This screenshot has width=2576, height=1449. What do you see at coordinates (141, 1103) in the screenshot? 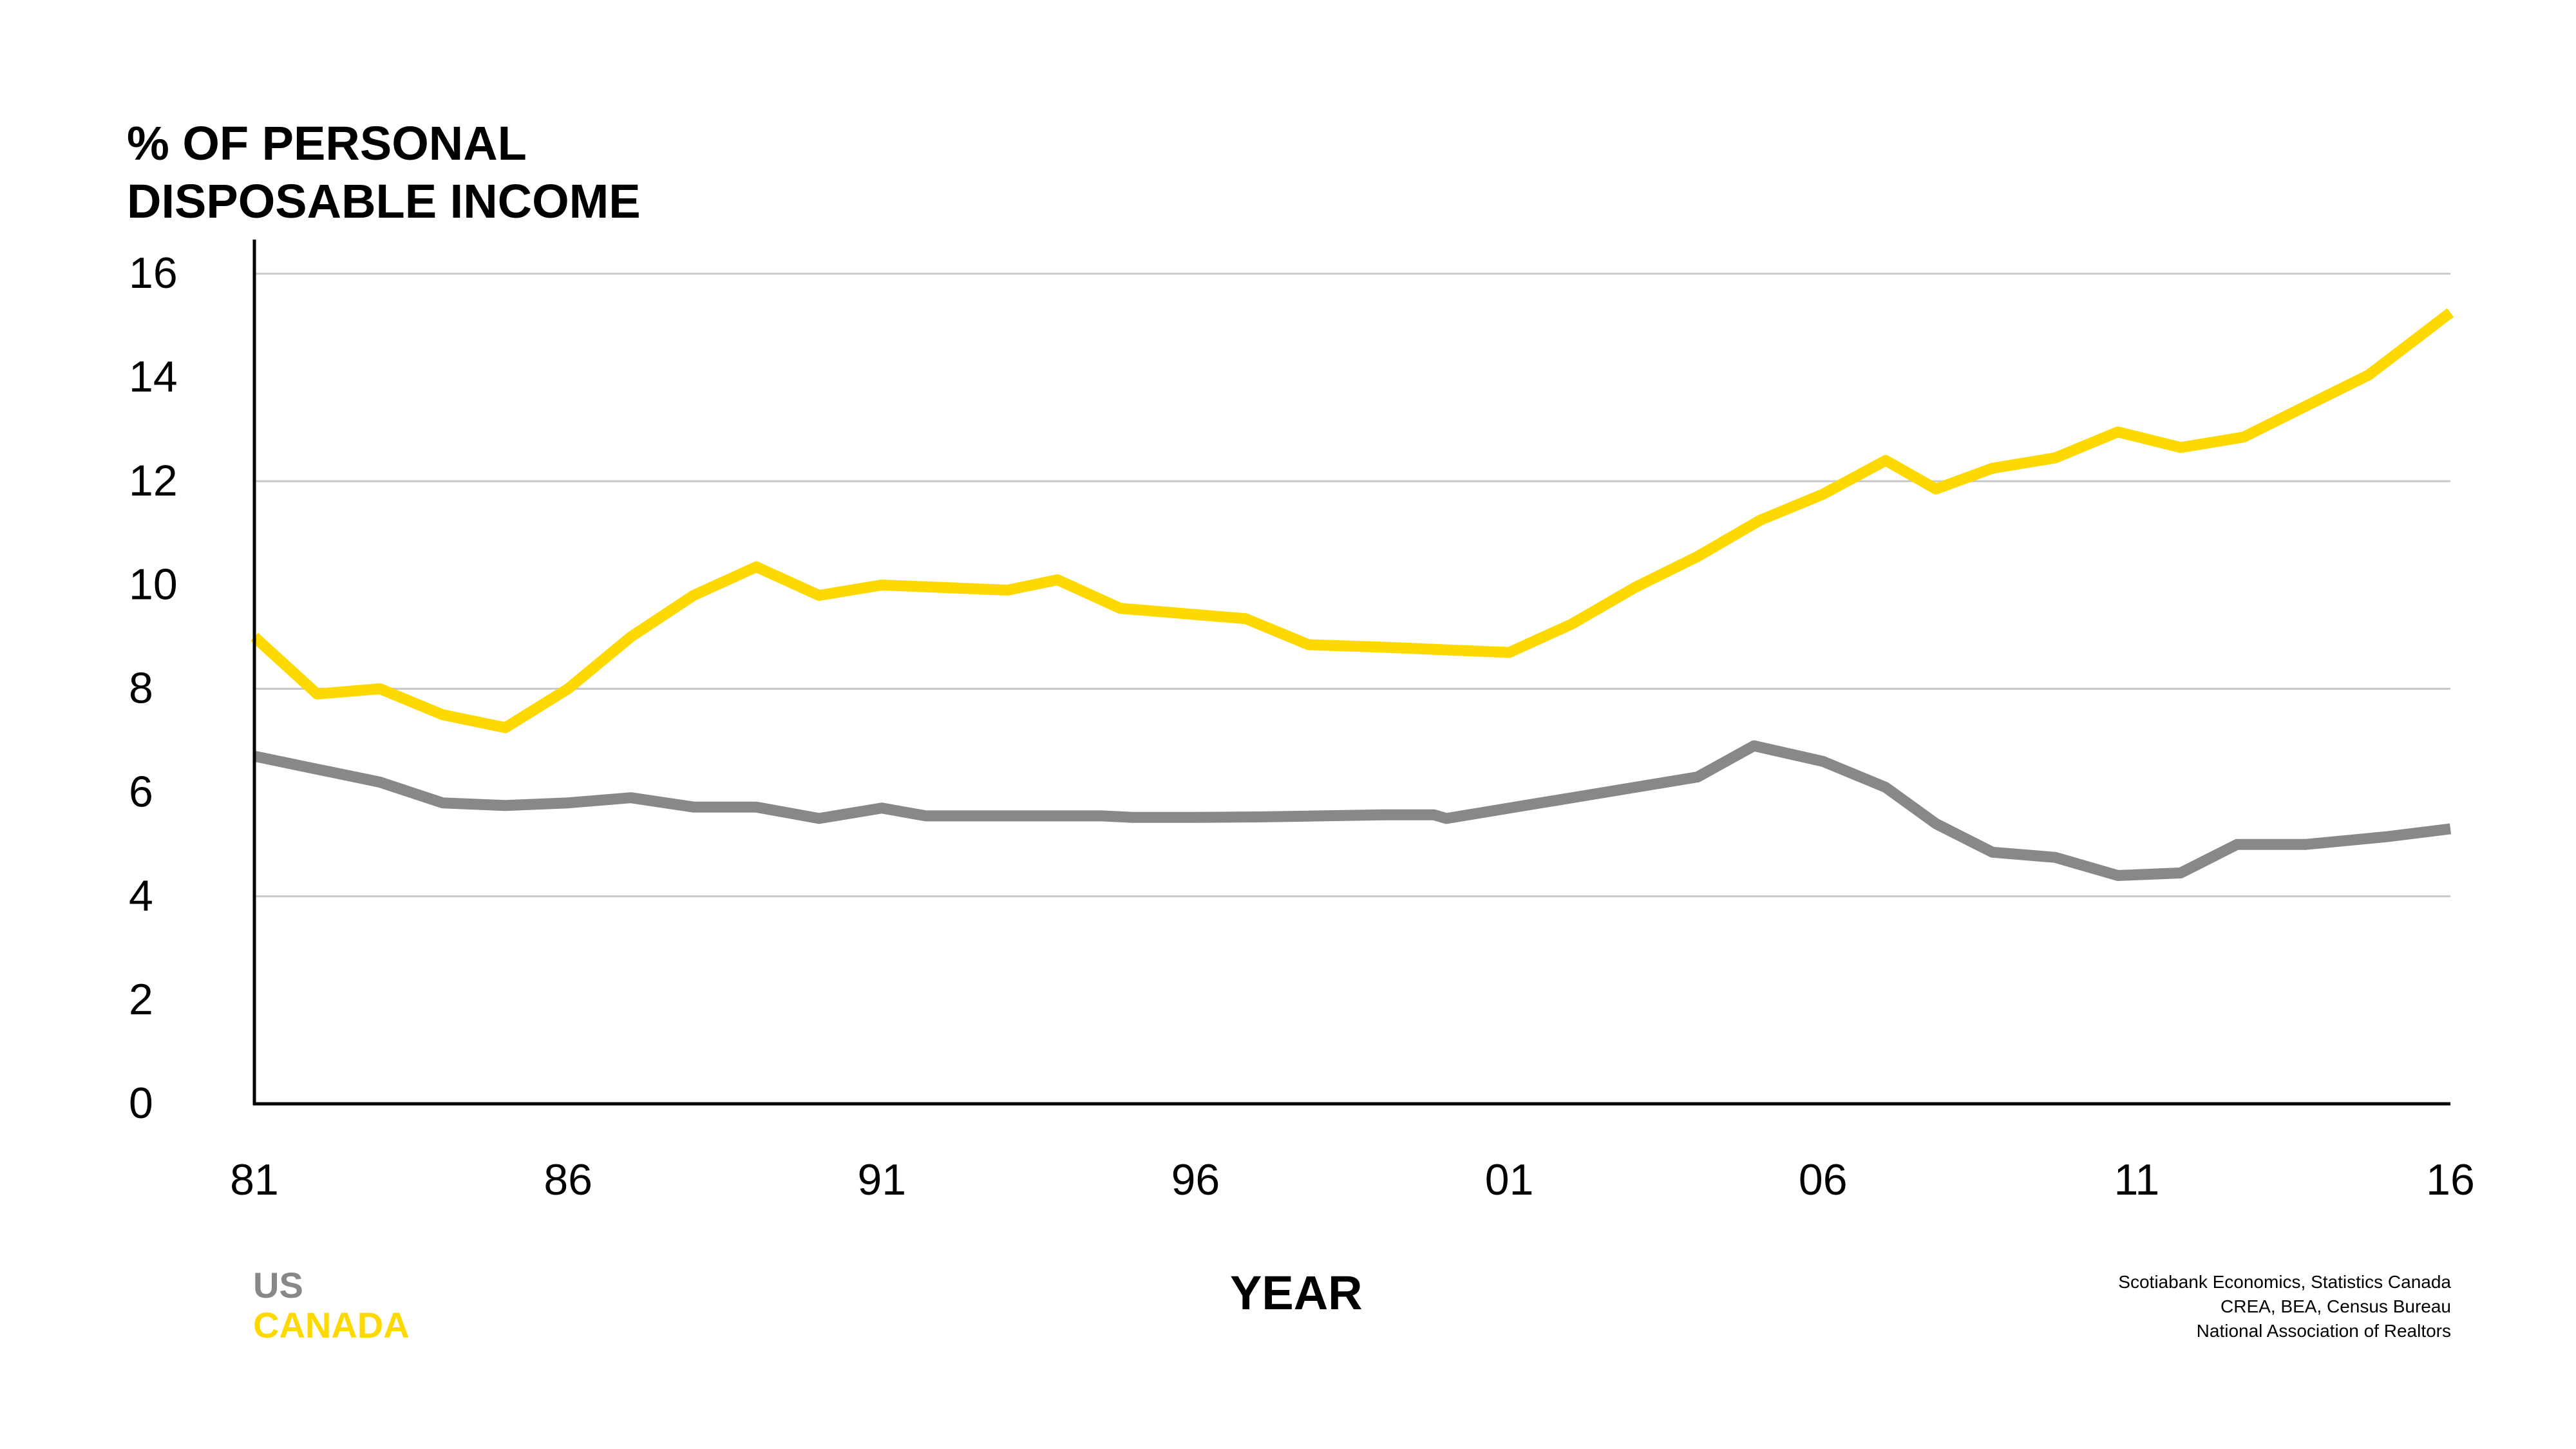
I see `y-tick-label-0: 0` at bounding box center [141, 1103].